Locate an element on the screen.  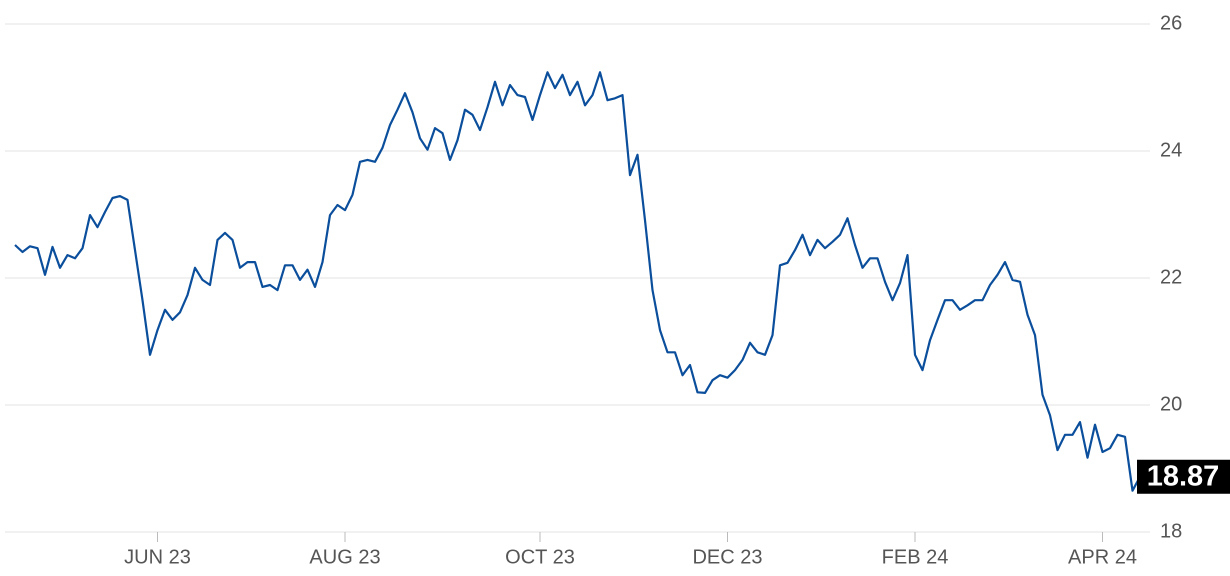
x-tick-label: FEB 24 is located at coordinates (915, 557).